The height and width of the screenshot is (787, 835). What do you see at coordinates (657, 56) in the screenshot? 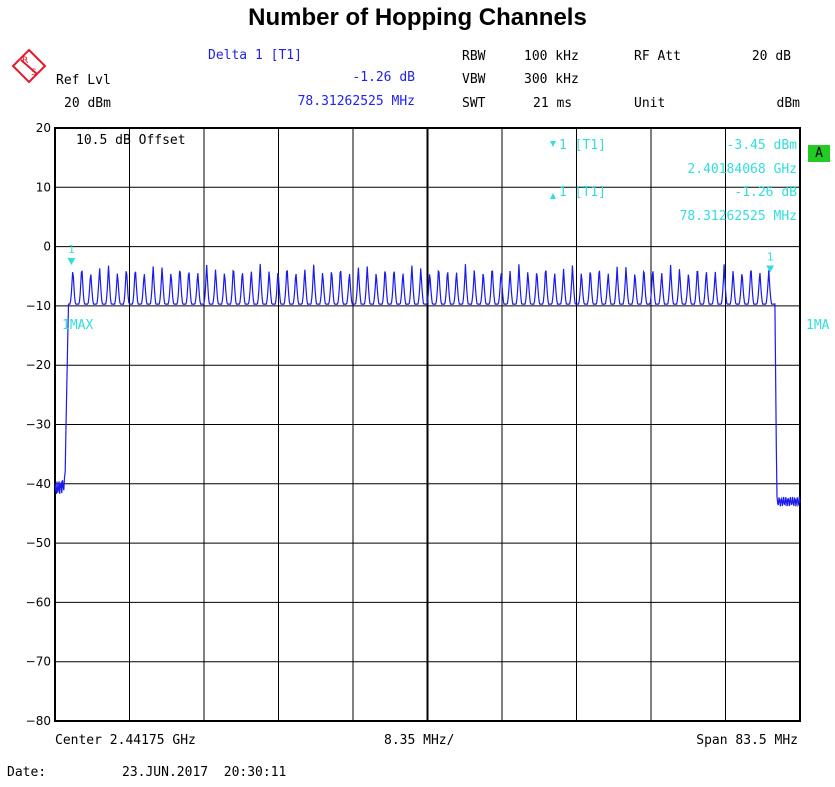
I see `rf-att-label: RF Att` at bounding box center [657, 56].